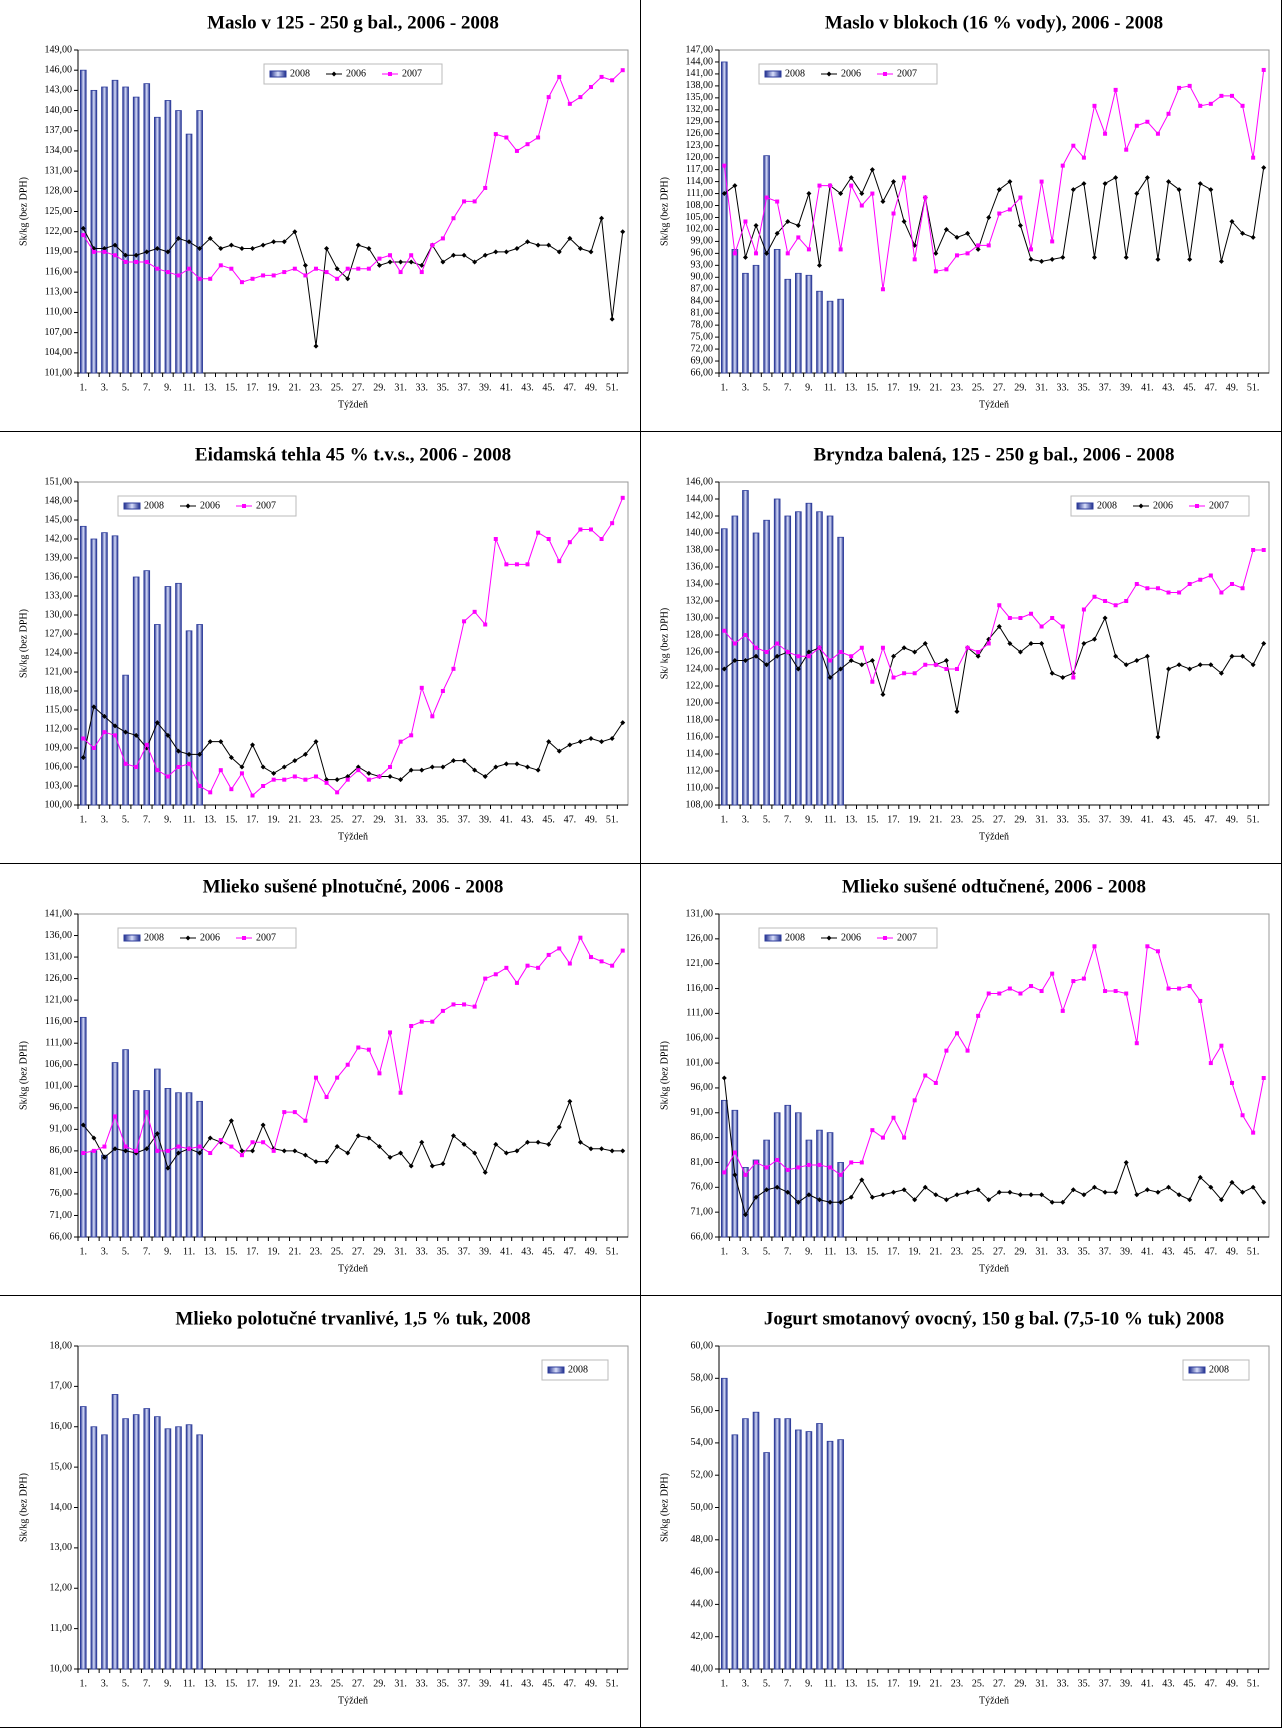  I want to click on x-tick-label: 1., so click(725, 819).